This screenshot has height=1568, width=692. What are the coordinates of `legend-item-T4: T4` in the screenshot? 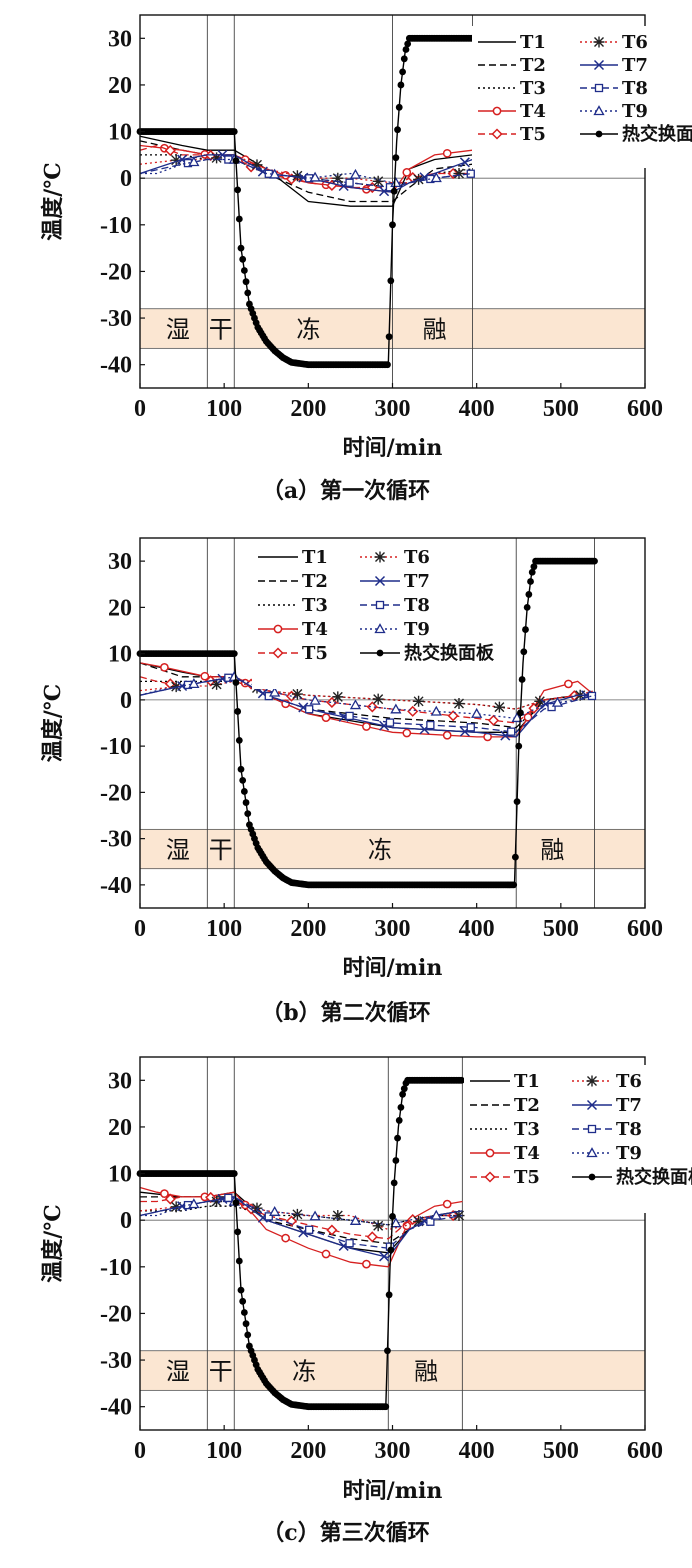 It's located at (293, 629).